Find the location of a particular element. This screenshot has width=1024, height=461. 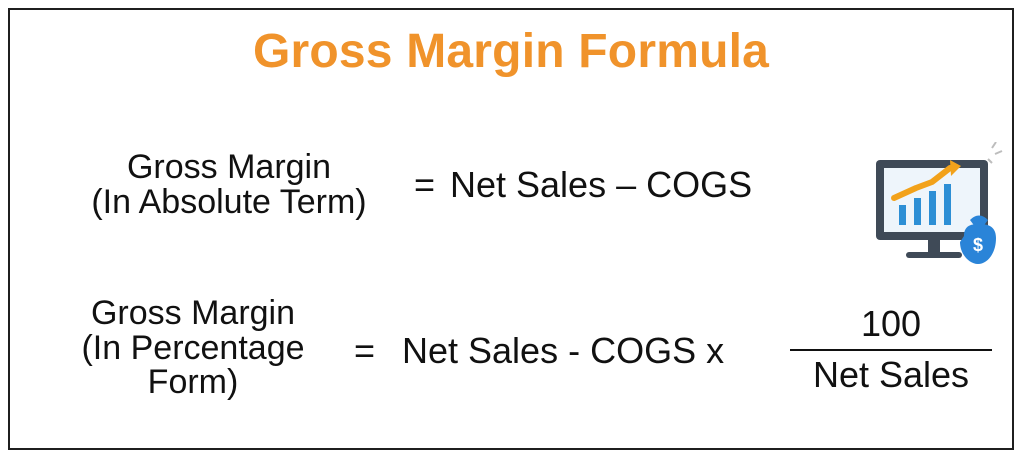

money-bag-symbol: $ is located at coordinates (978, 245).